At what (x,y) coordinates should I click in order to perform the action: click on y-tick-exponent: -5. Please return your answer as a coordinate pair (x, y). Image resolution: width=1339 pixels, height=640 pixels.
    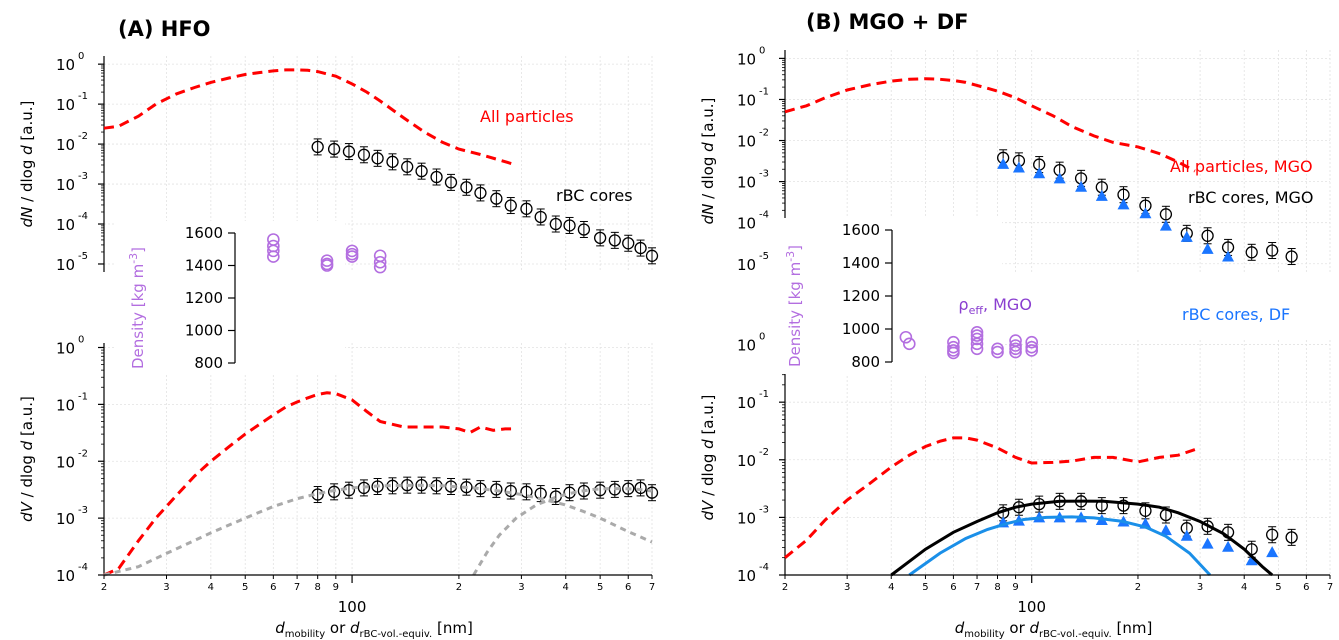
    Looking at the image, I should click on (764, 256).